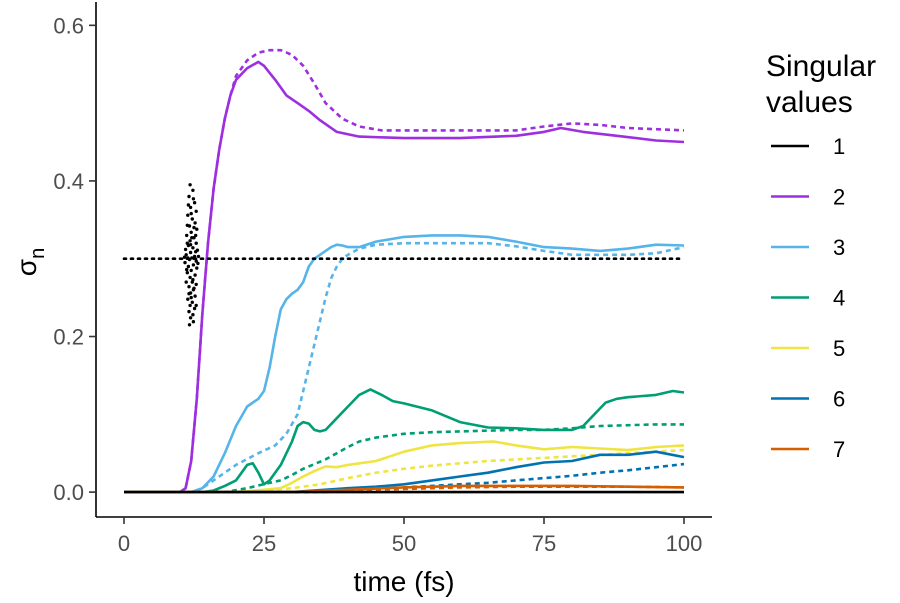  What do you see at coordinates (124, 543) in the screenshot?
I see `x-tick-label: 0` at bounding box center [124, 543].